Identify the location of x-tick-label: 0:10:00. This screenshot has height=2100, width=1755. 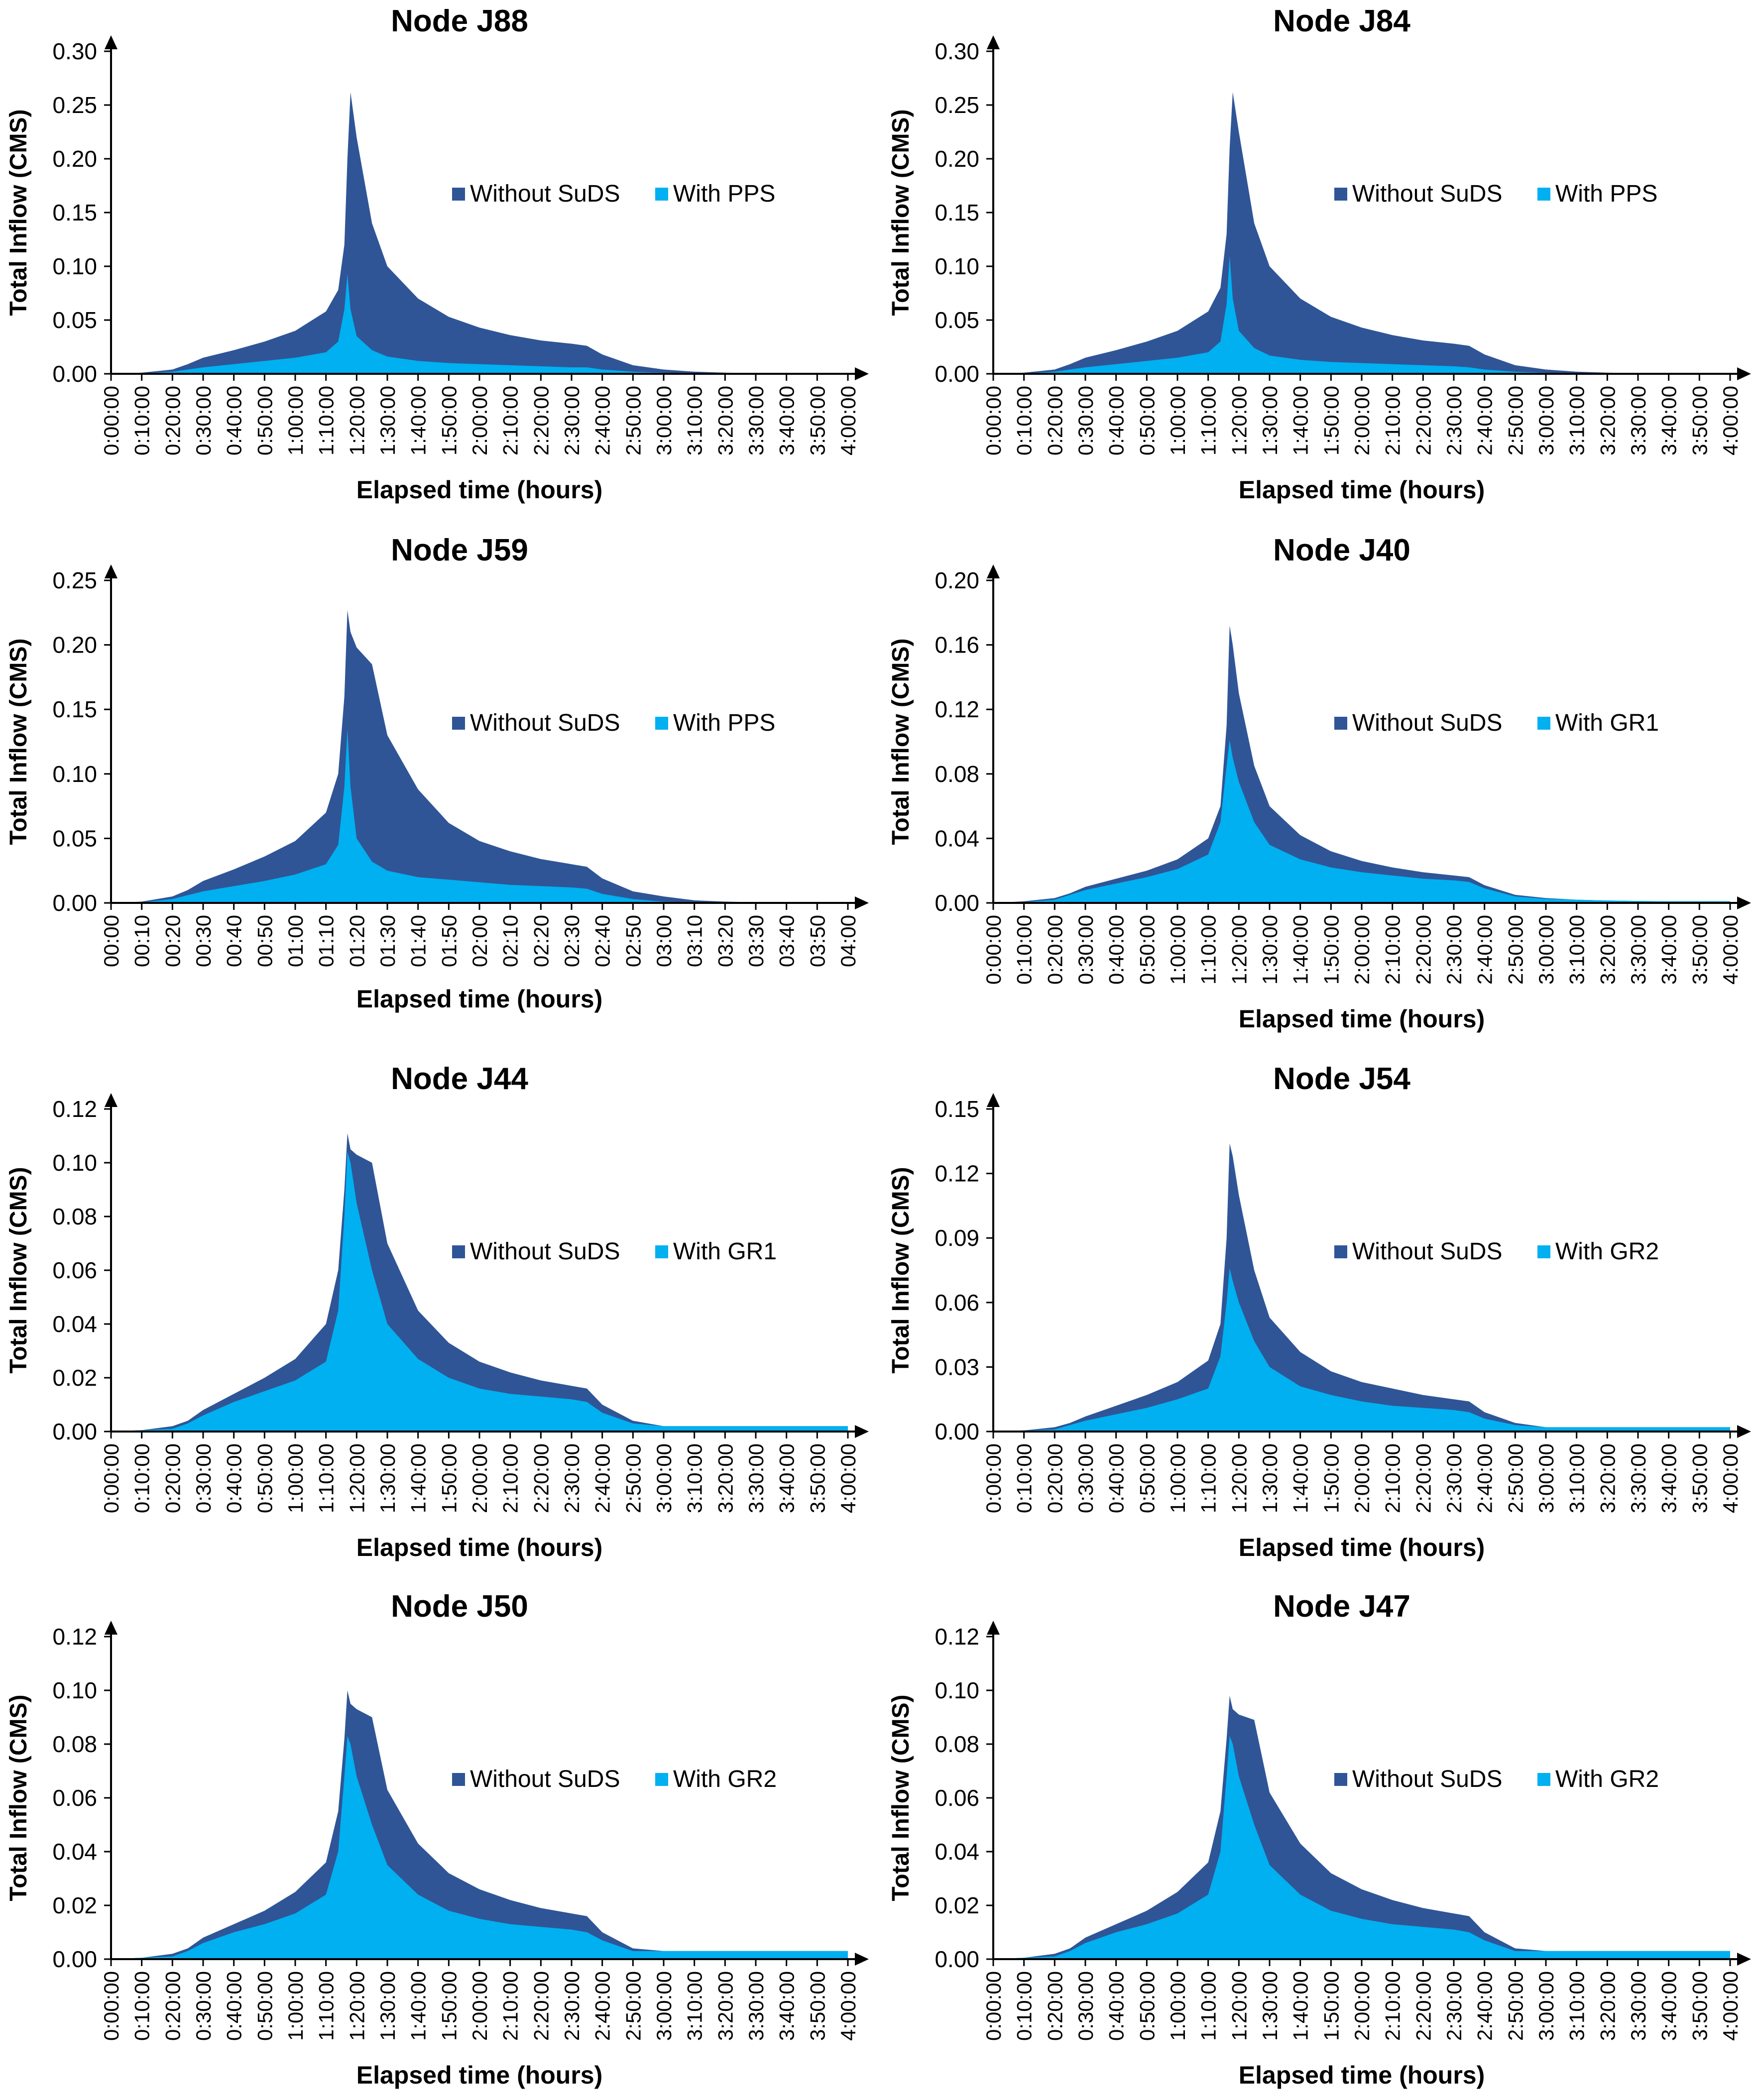
(1024, 950).